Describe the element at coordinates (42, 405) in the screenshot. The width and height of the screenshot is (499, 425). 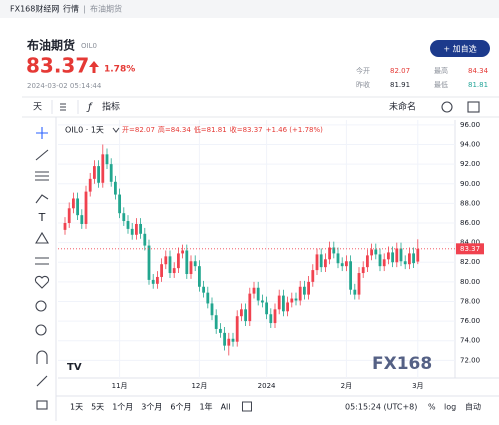
I see `lock-tool` at that location.